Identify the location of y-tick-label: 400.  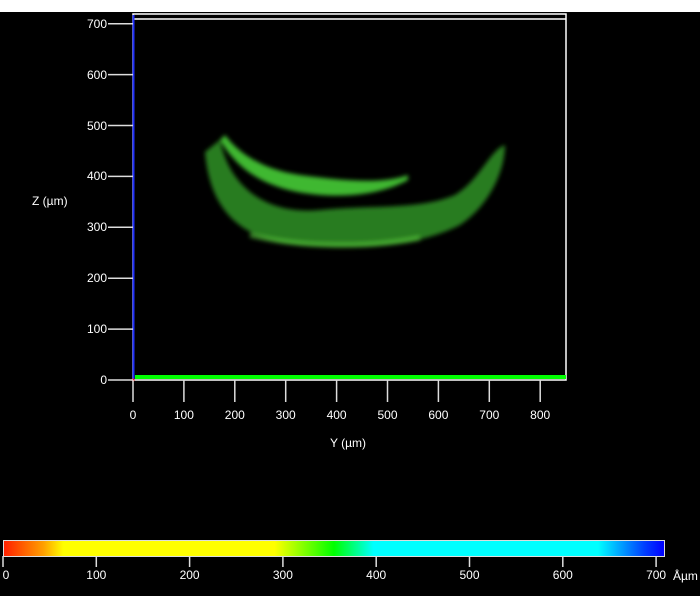
(336, 415).